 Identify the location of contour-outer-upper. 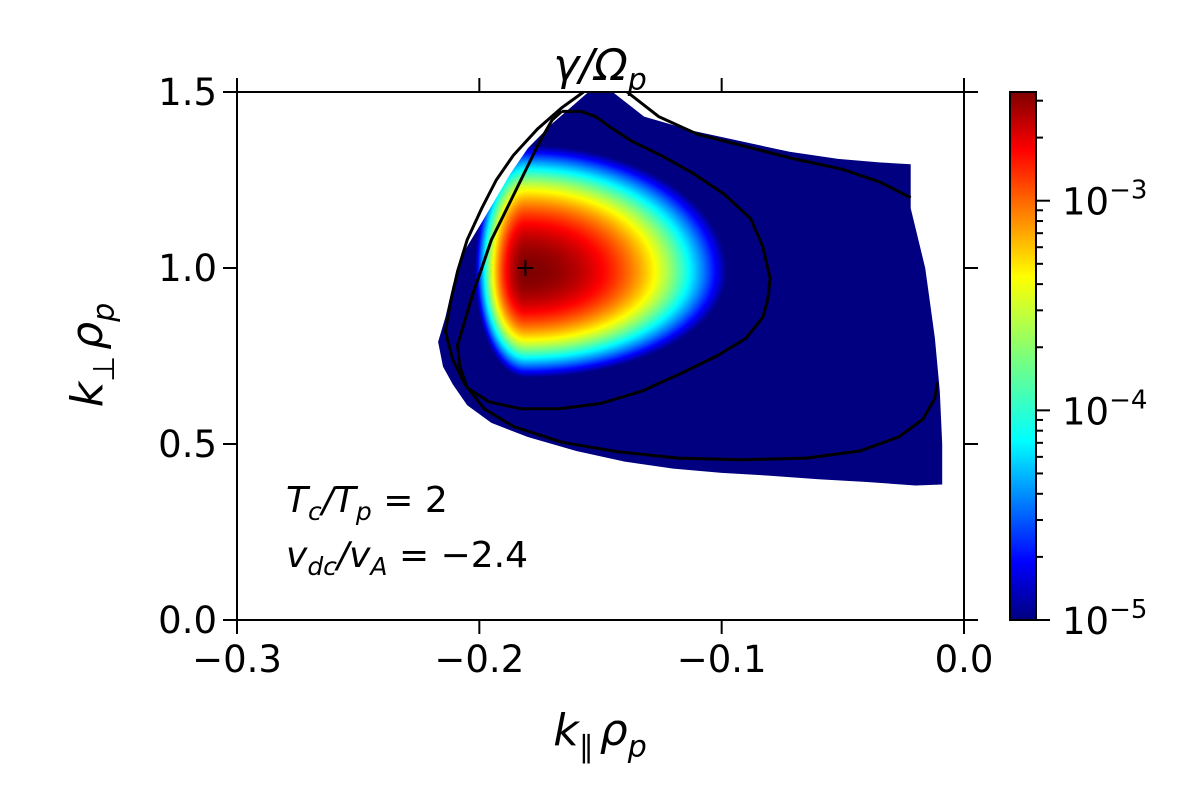
(769, 144).